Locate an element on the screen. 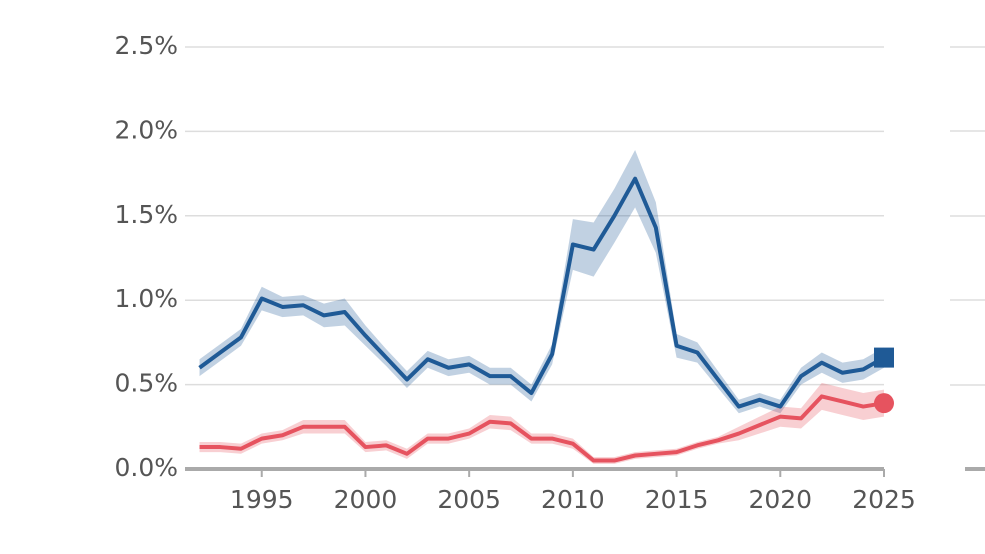 The width and height of the screenshot is (985, 554). y-tick-label: 1.5% is located at coordinates (146, 214).